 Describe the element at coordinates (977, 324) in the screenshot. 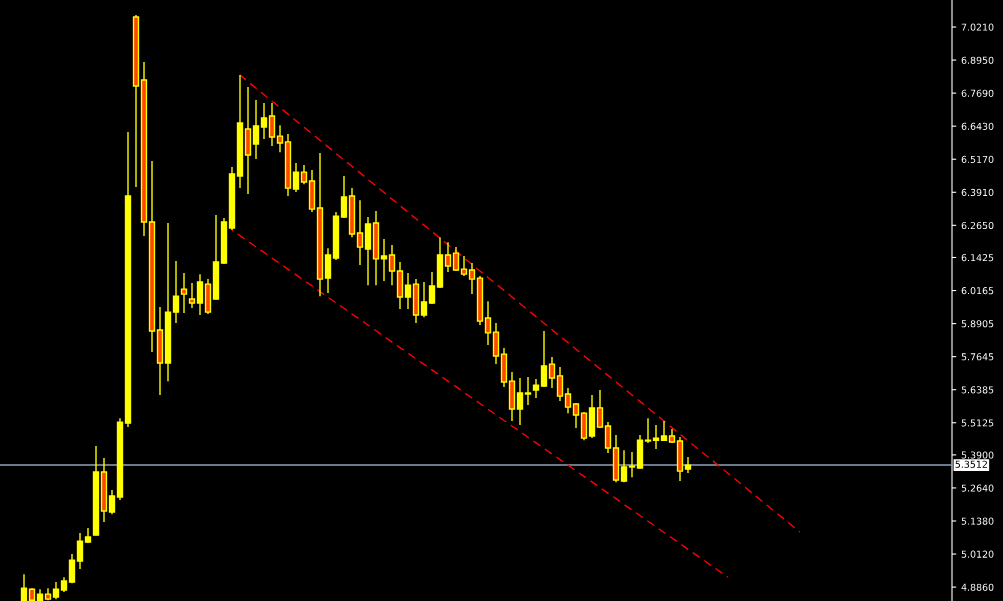

I see `y-tick-label: 5.8905` at that location.